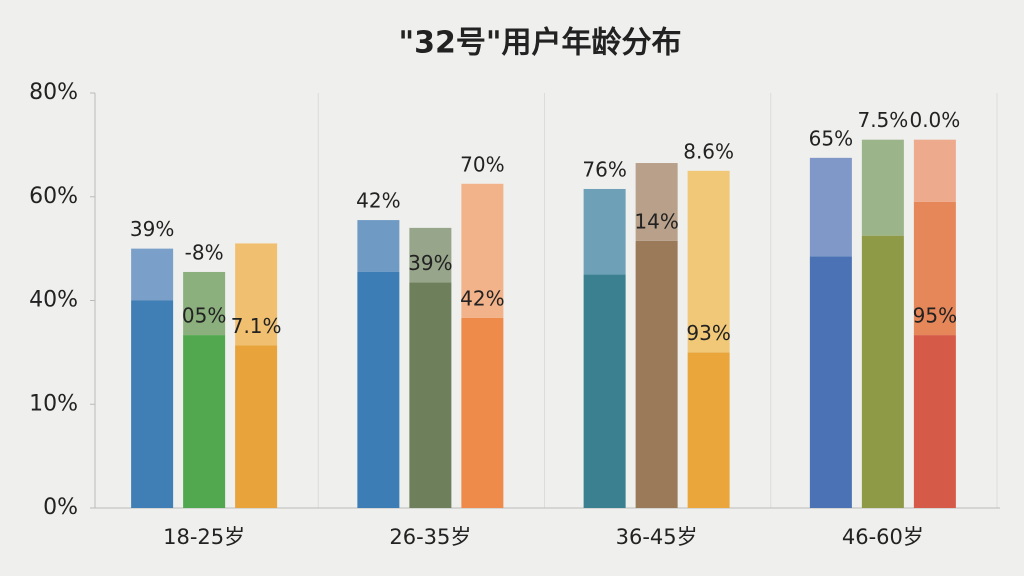 The height and width of the screenshot is (576, 1024). I want to click on data-label: 7.1%, so click(256, 326).